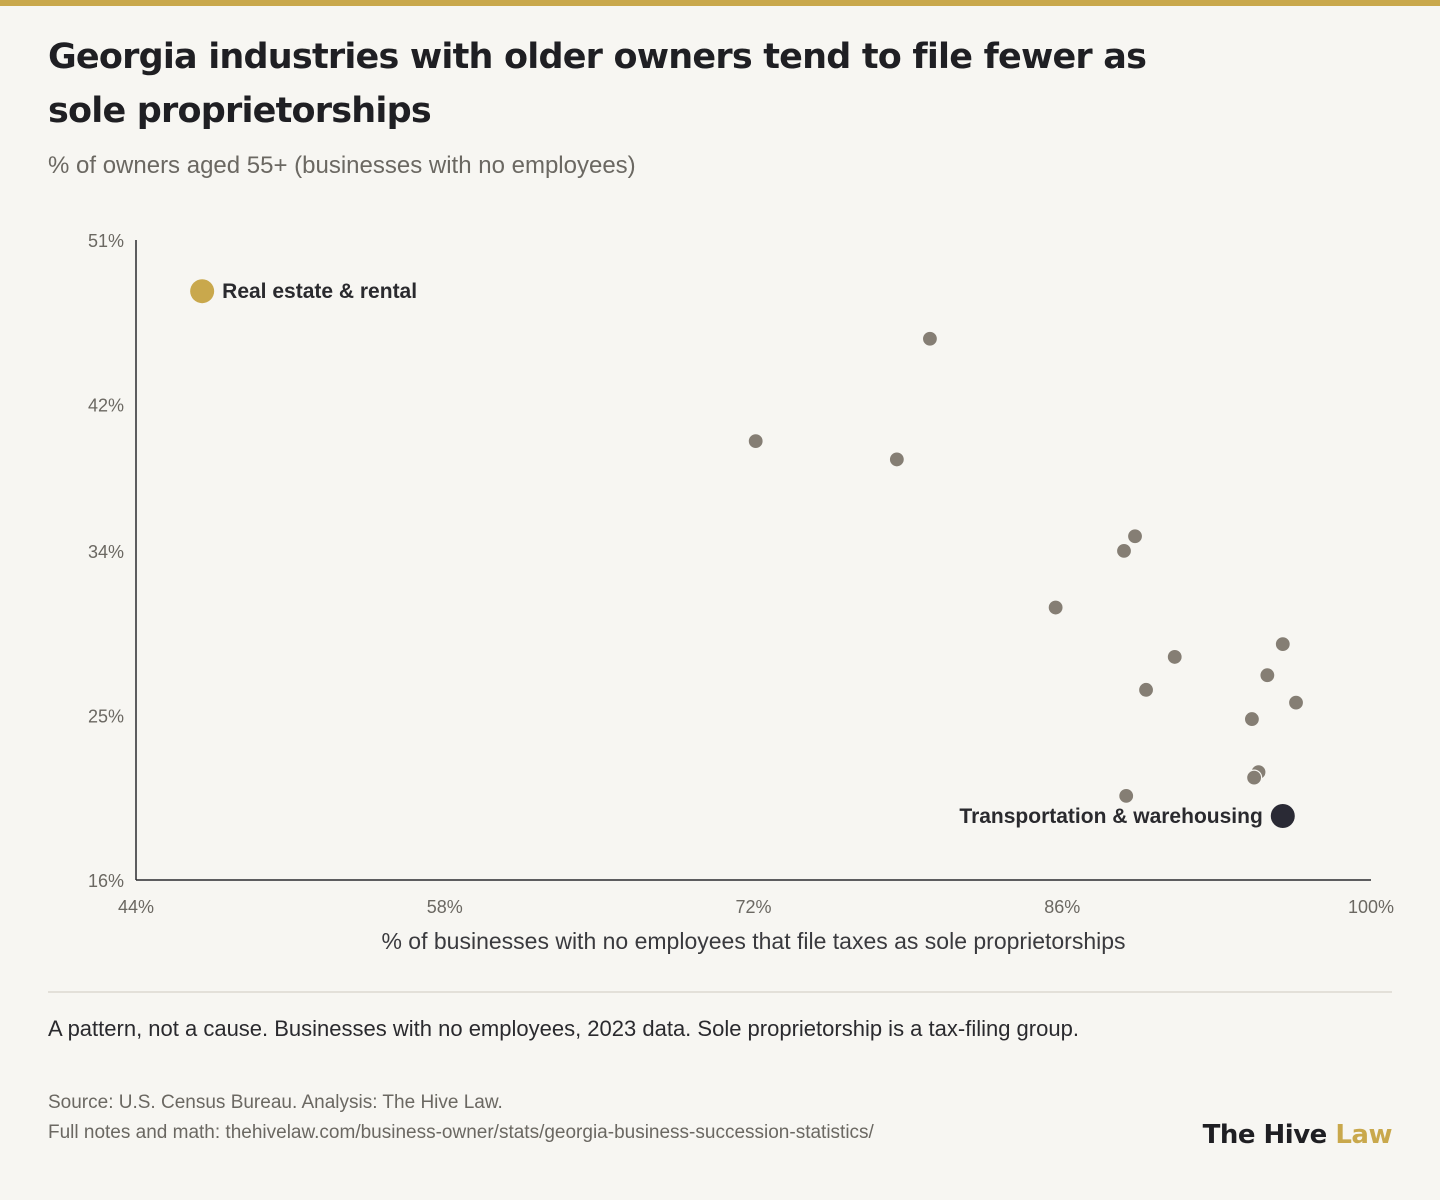 The width and height of the screenshot is (1440, 1200). What do you see at coordinates (753, 907) in the screenshot?
I see `x-tick-label: 72%` at bounding box center [753, 907].